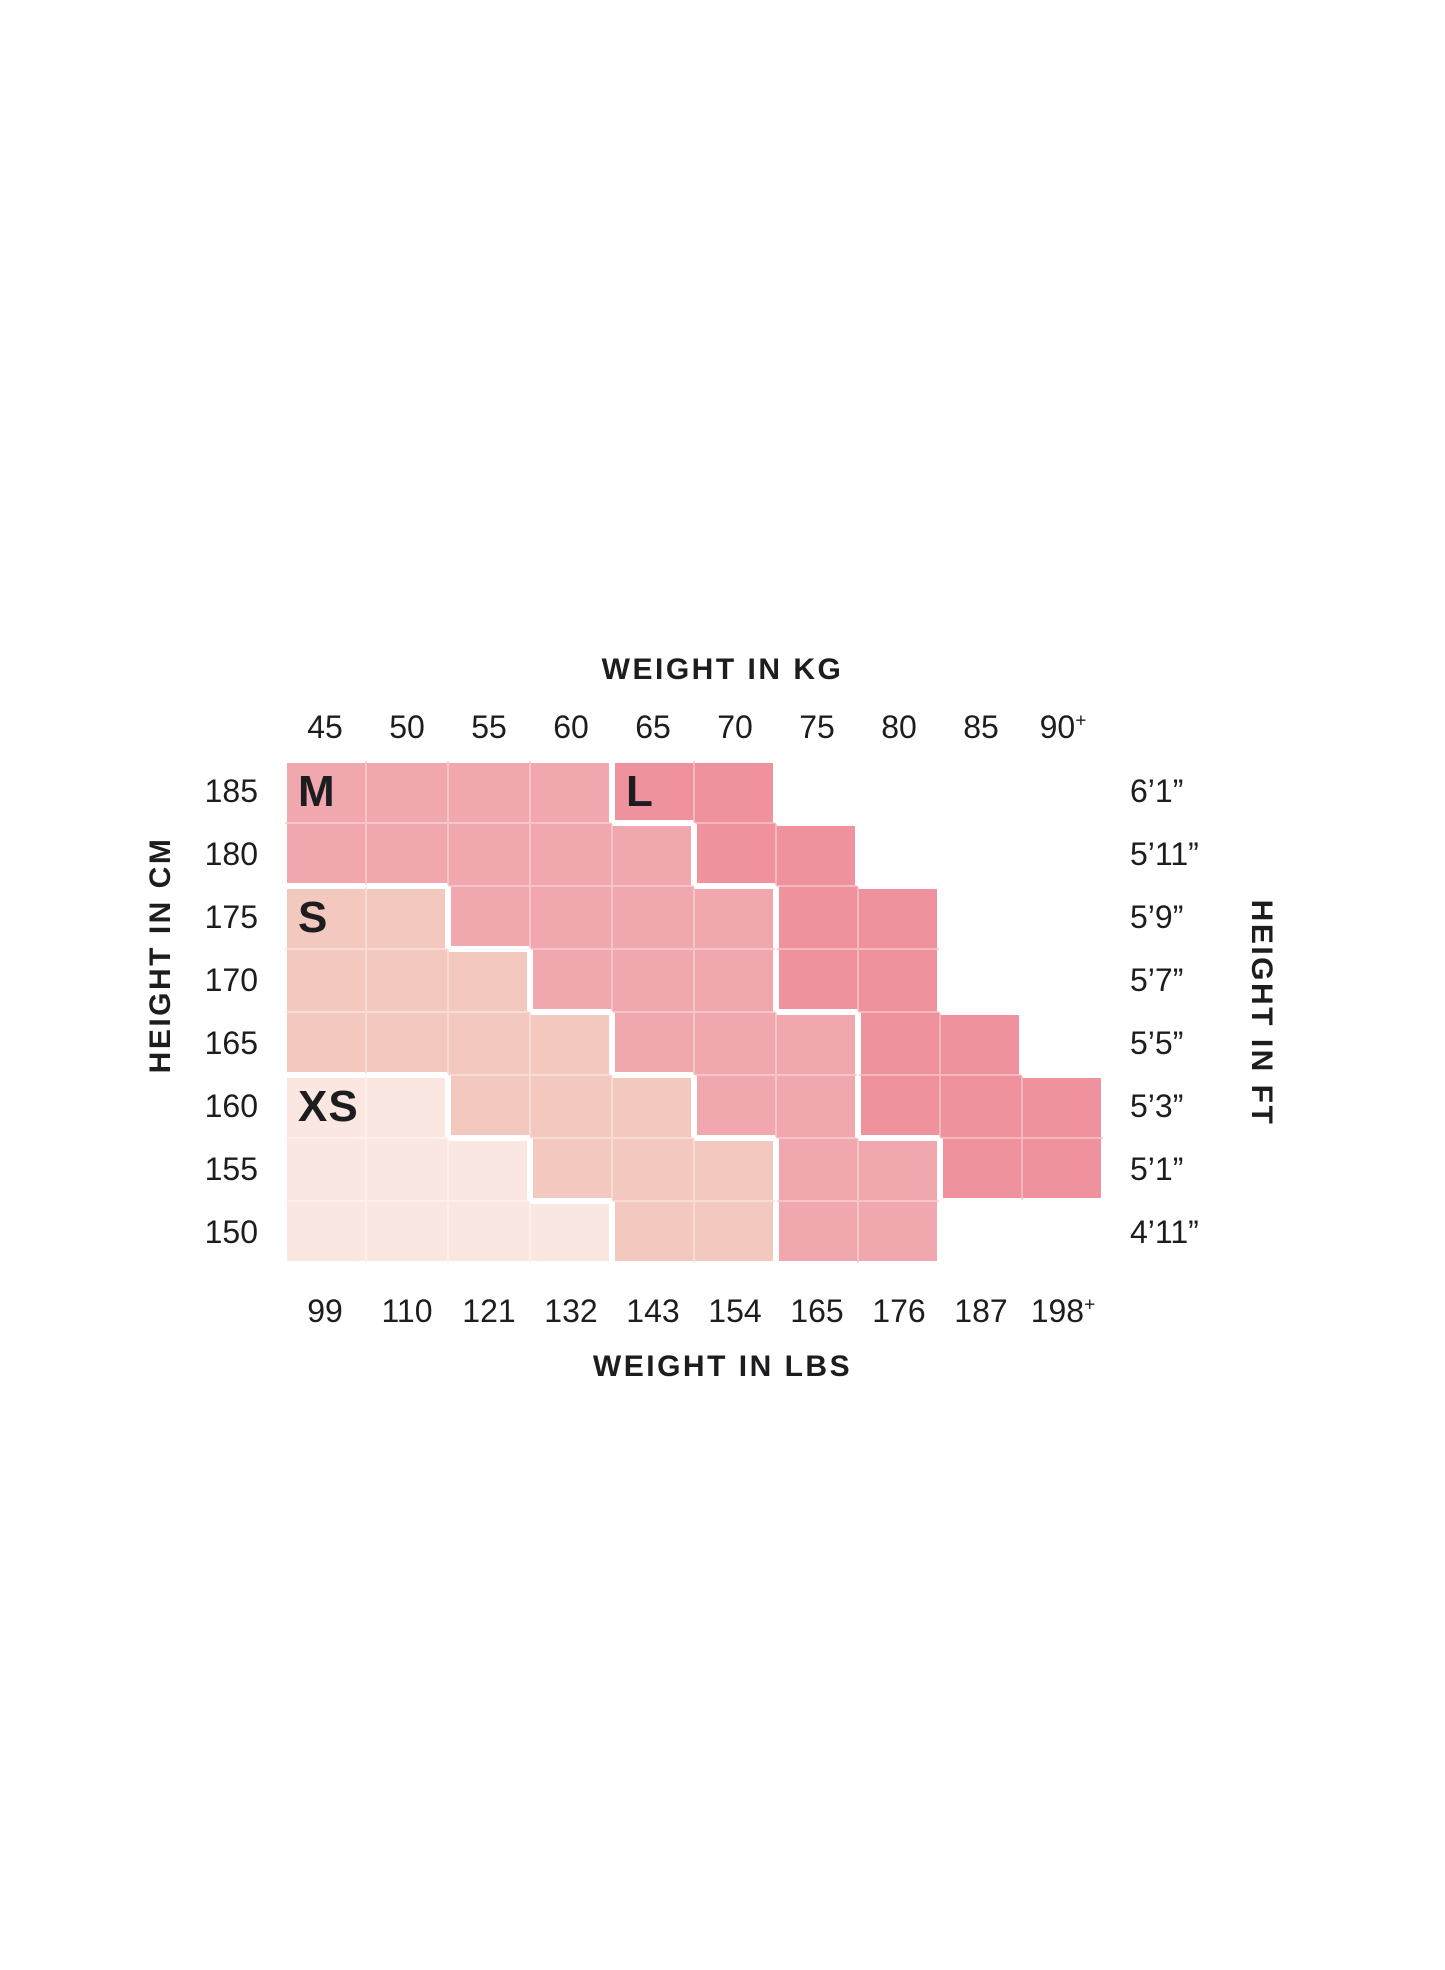 The height and width of the screenshot is (1970, 1445). I want to click on lbs-tick: 110, so click(407, 1311).